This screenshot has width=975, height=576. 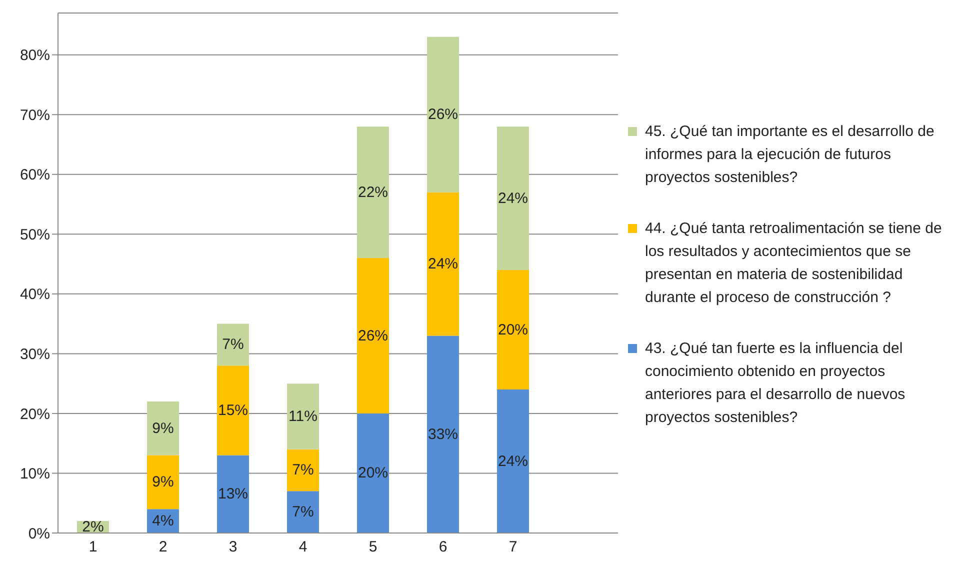 I want to click on y-tick-label: 20%, so click(x=35, y=414).